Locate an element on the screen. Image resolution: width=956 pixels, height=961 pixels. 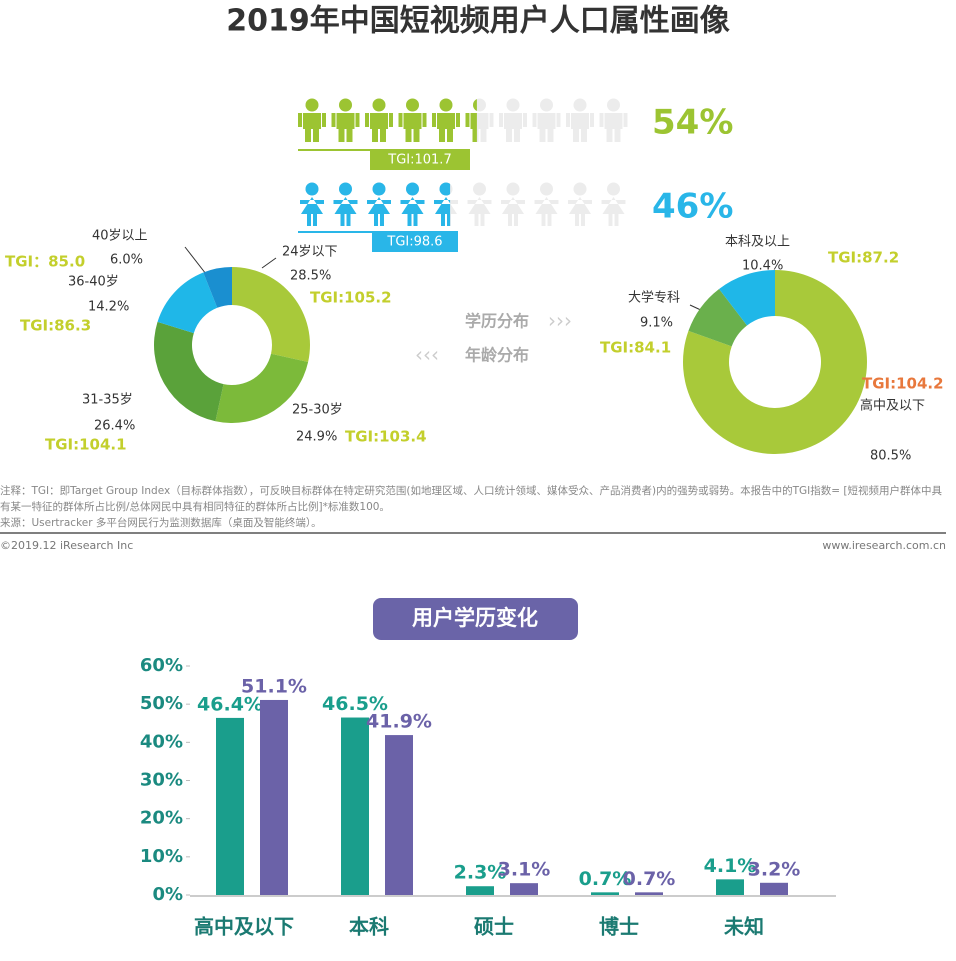
value-label: 14.2% is located at coordinates (108, 307).